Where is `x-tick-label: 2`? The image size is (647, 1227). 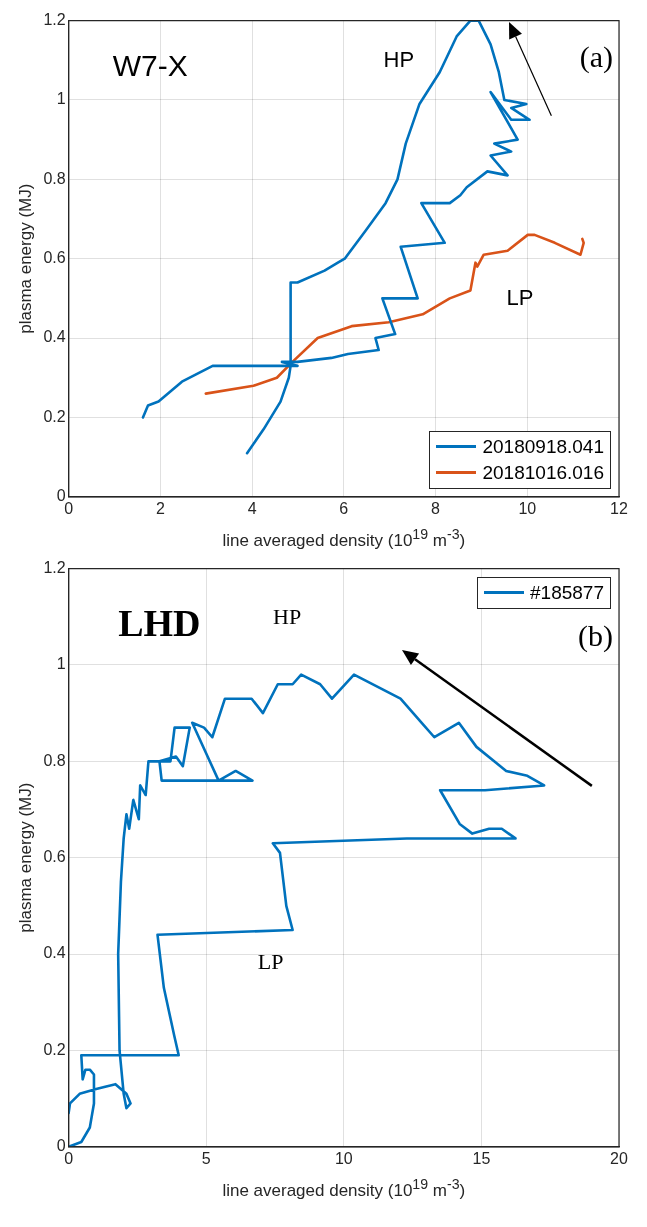 x-tick-label: 2 is located at coordinates (160, 508).